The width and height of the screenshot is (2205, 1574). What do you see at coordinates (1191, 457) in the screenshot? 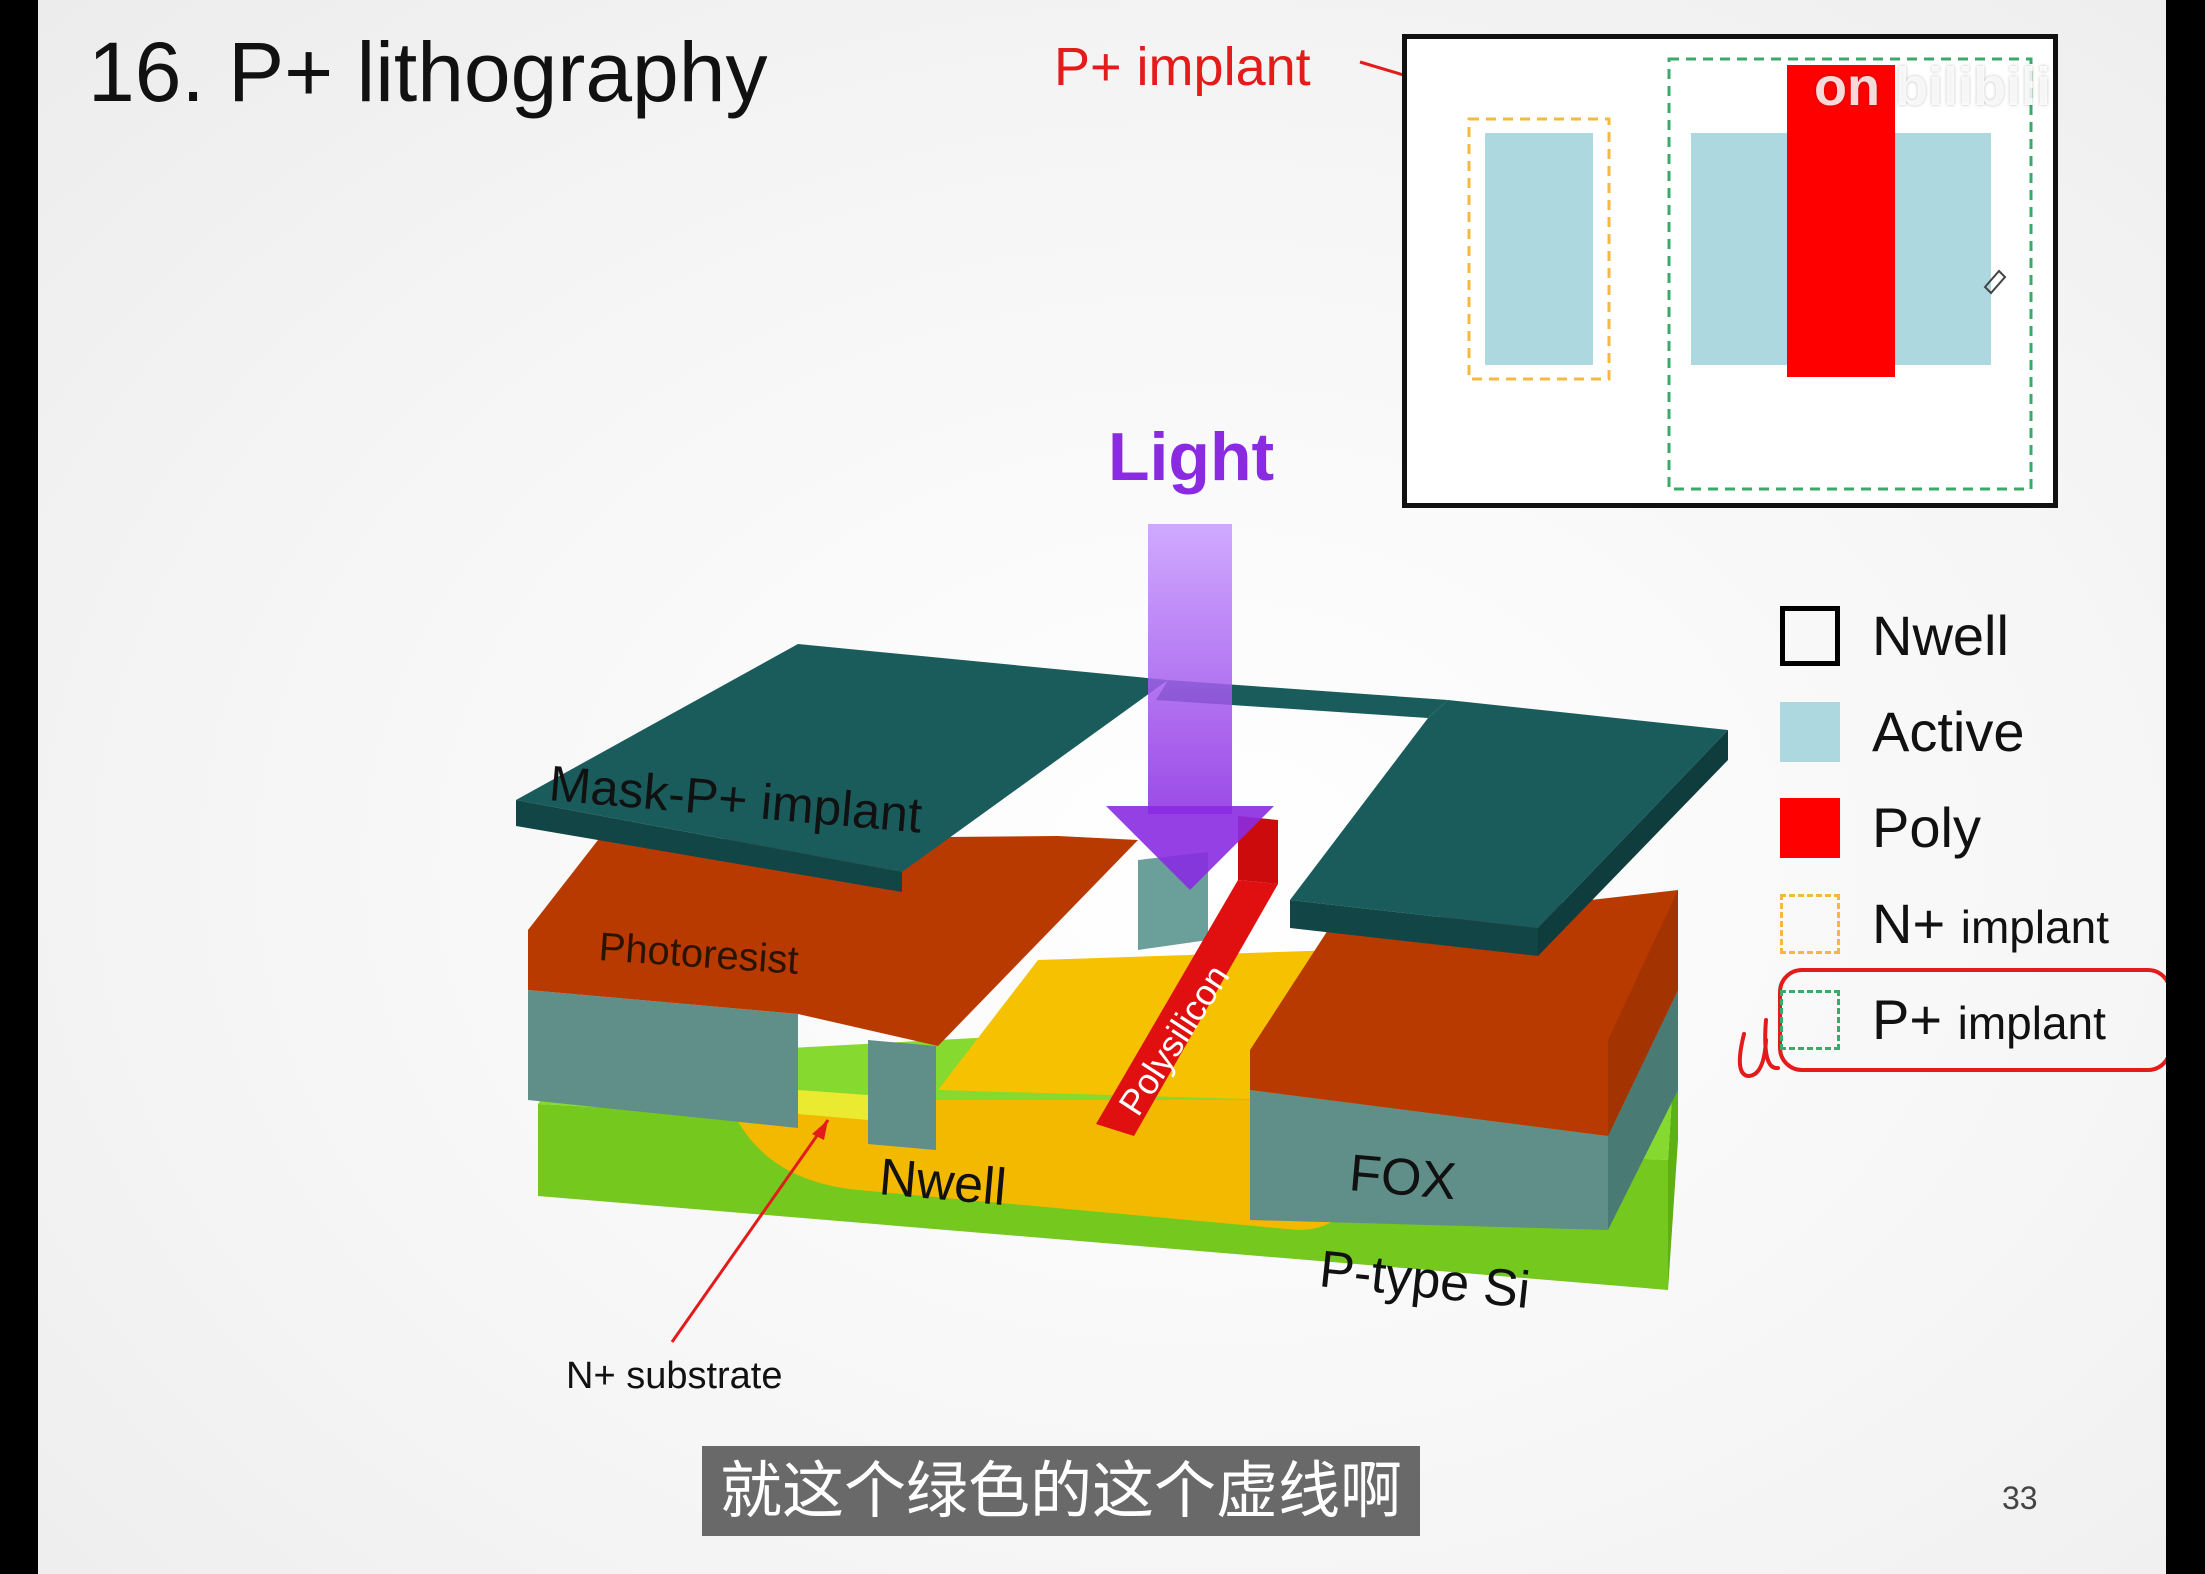
I see `light-label: Light` at bounding box center [1191, 457].